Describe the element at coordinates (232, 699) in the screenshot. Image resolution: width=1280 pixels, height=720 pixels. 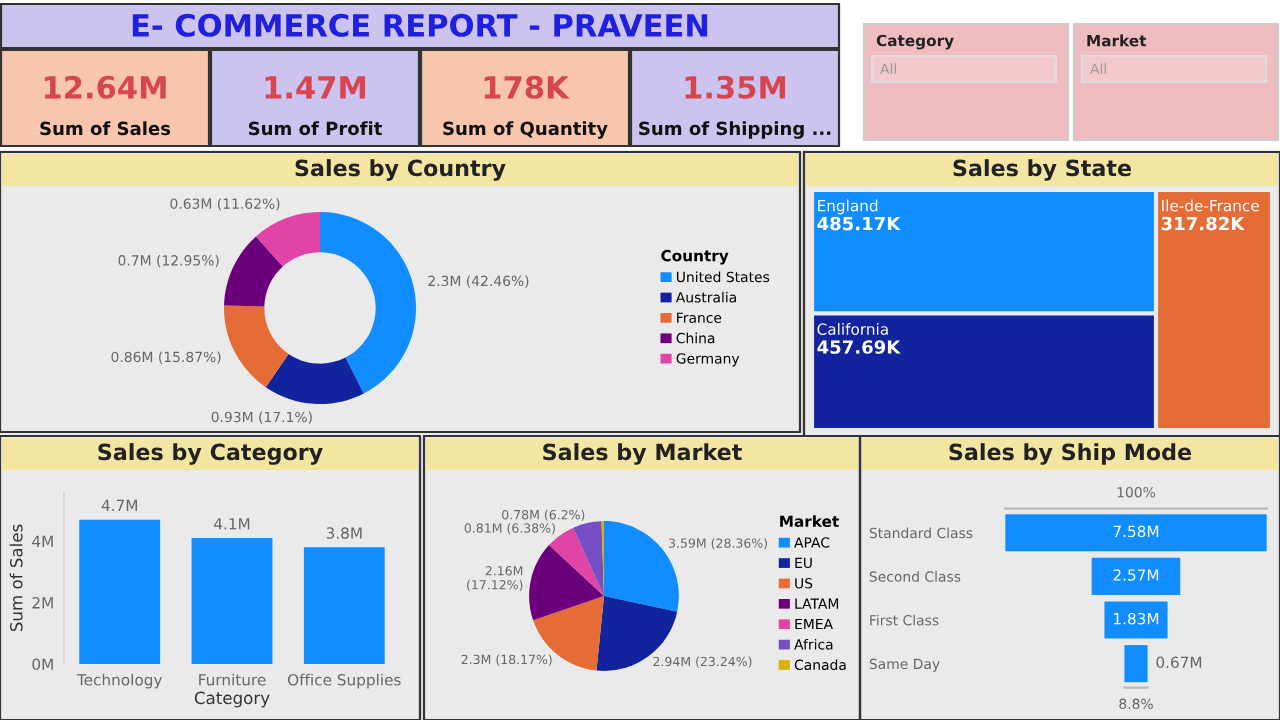
I see `x-axis-title: Category` at that location.